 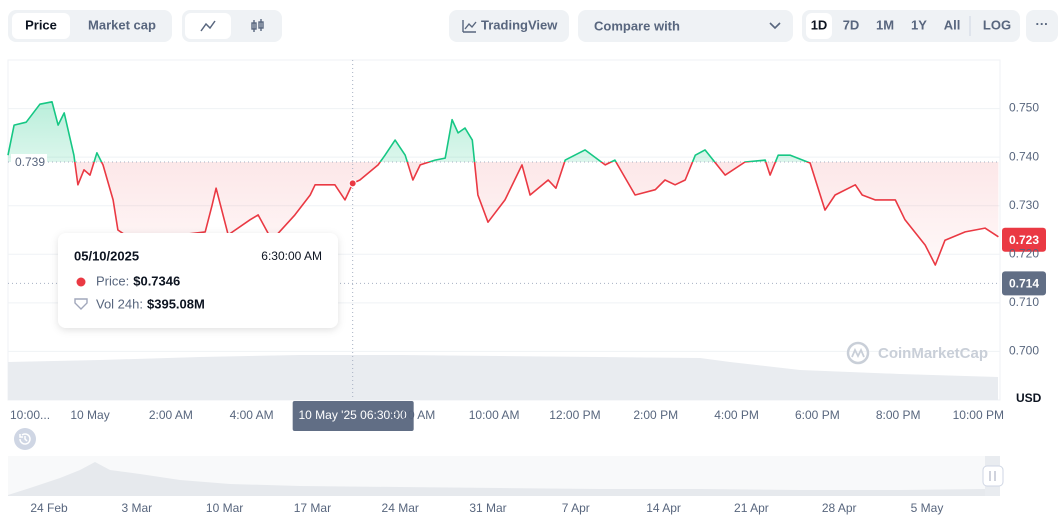 I want to click on tooltip-date: 05/10/2025, so click(x=106, y=255).